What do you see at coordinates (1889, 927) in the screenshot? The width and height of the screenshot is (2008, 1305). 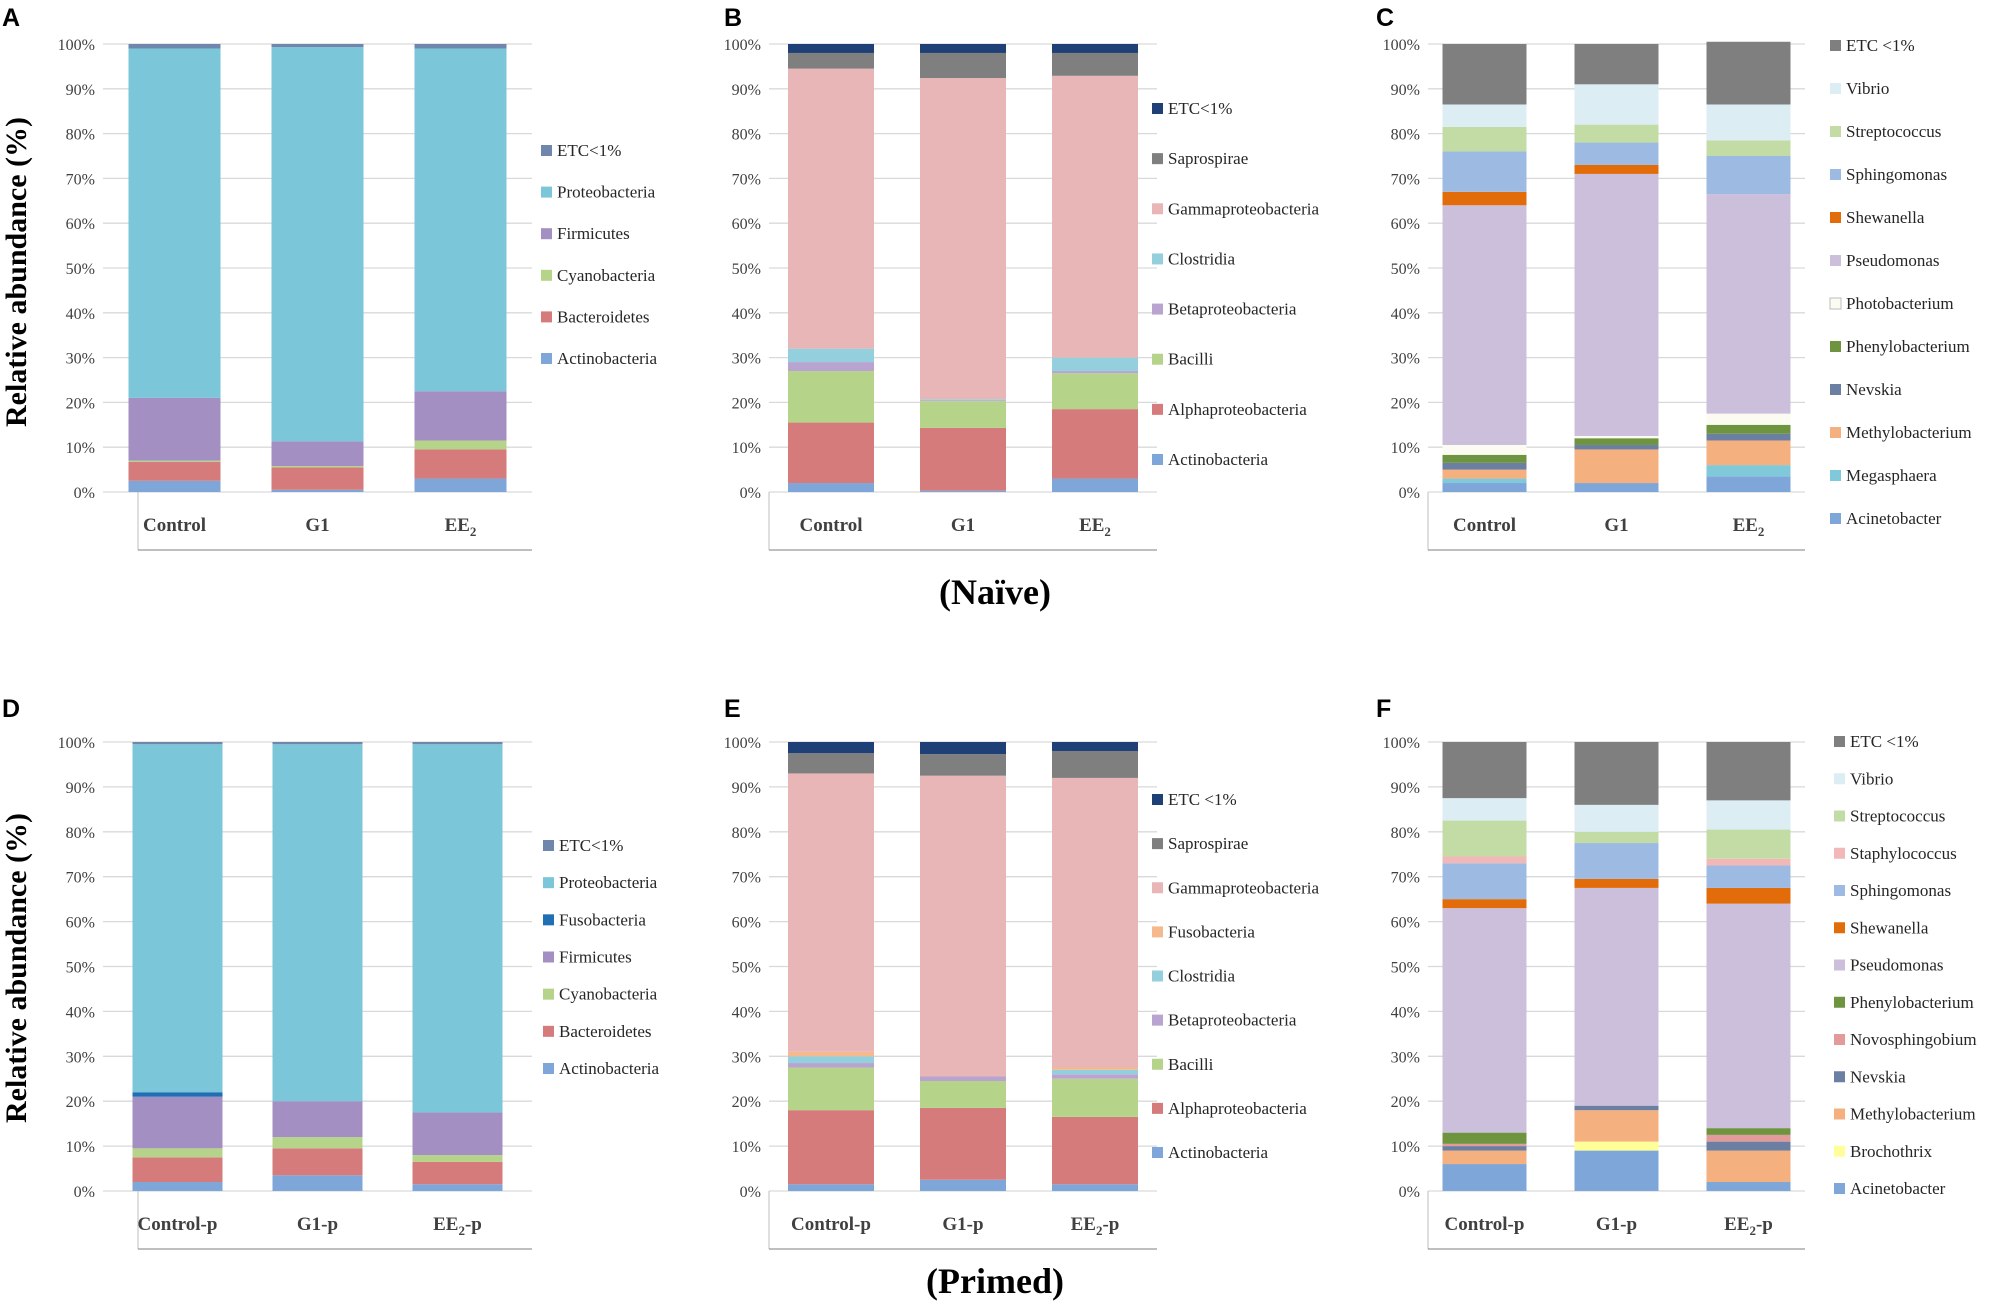 I see `legend-label: Shewanella` at bounding box center [1889, 927].